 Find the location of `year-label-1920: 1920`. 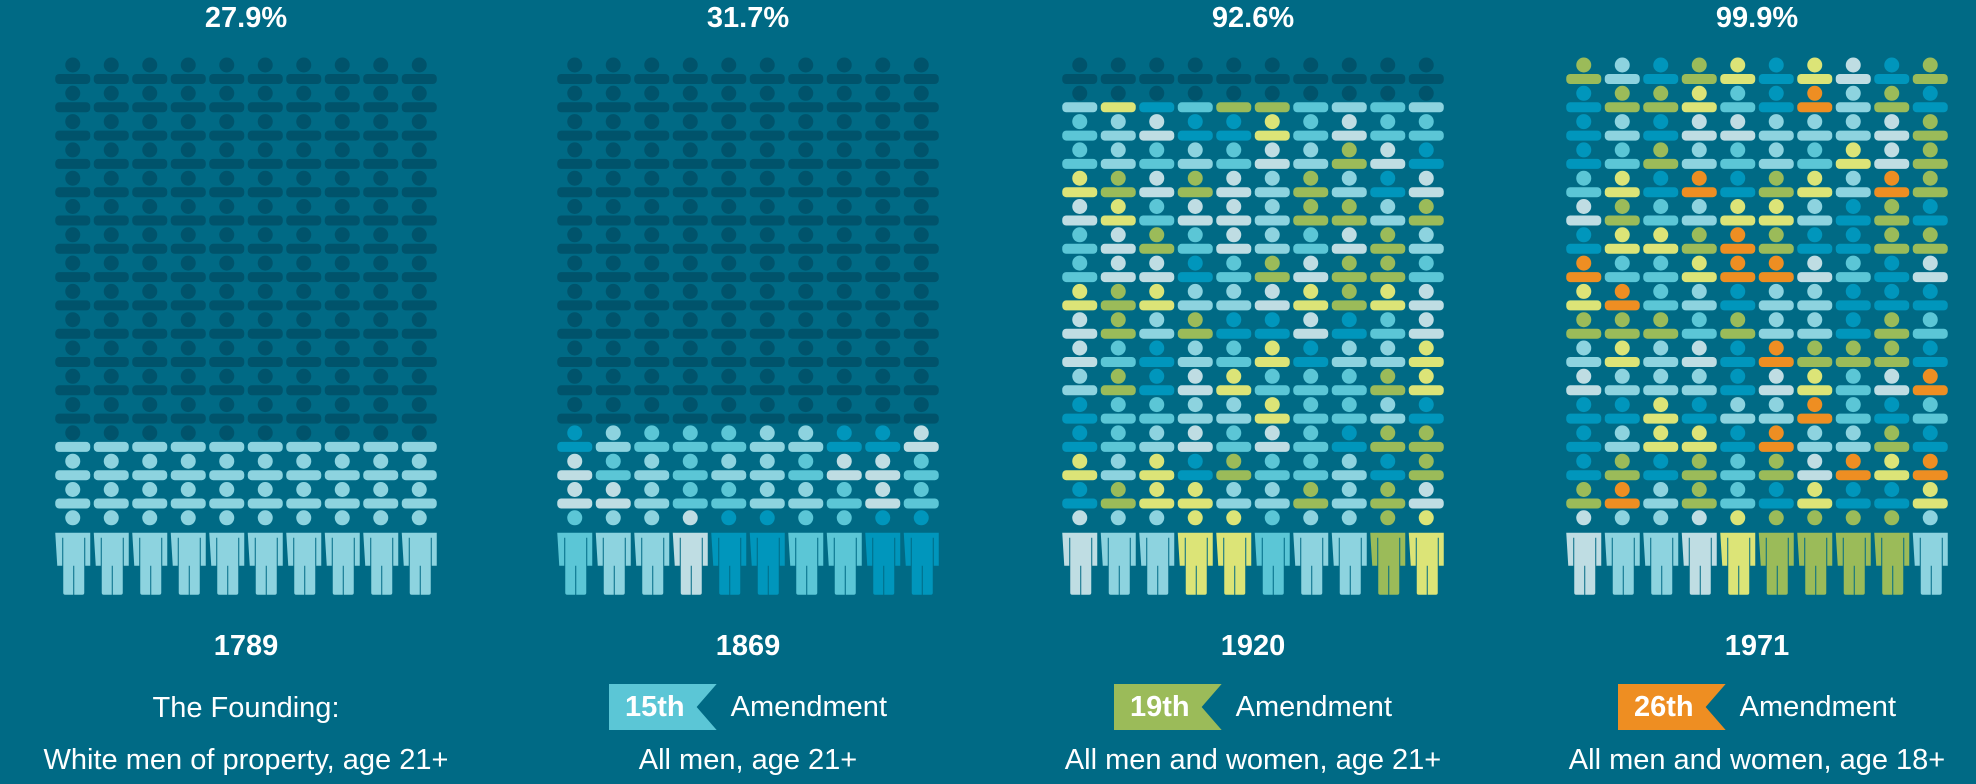

year-label-1920: 1920 is located at coordinates (1253, 646).